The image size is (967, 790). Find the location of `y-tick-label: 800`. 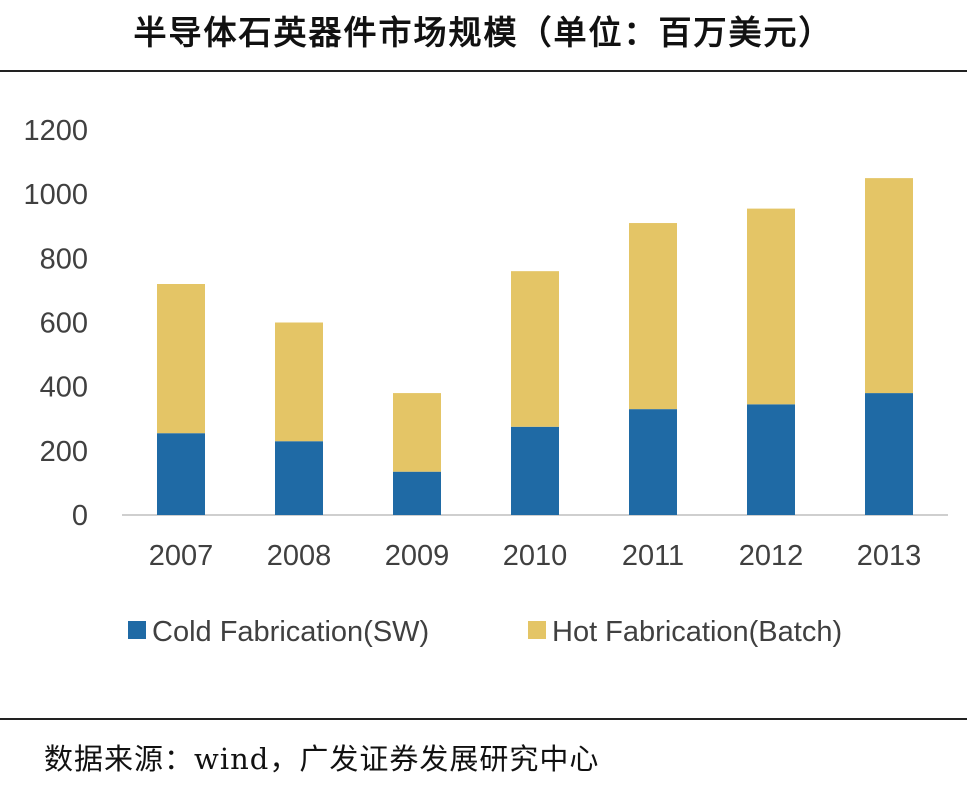

y-tick-label: 800 is located at coordinates (64, 259).